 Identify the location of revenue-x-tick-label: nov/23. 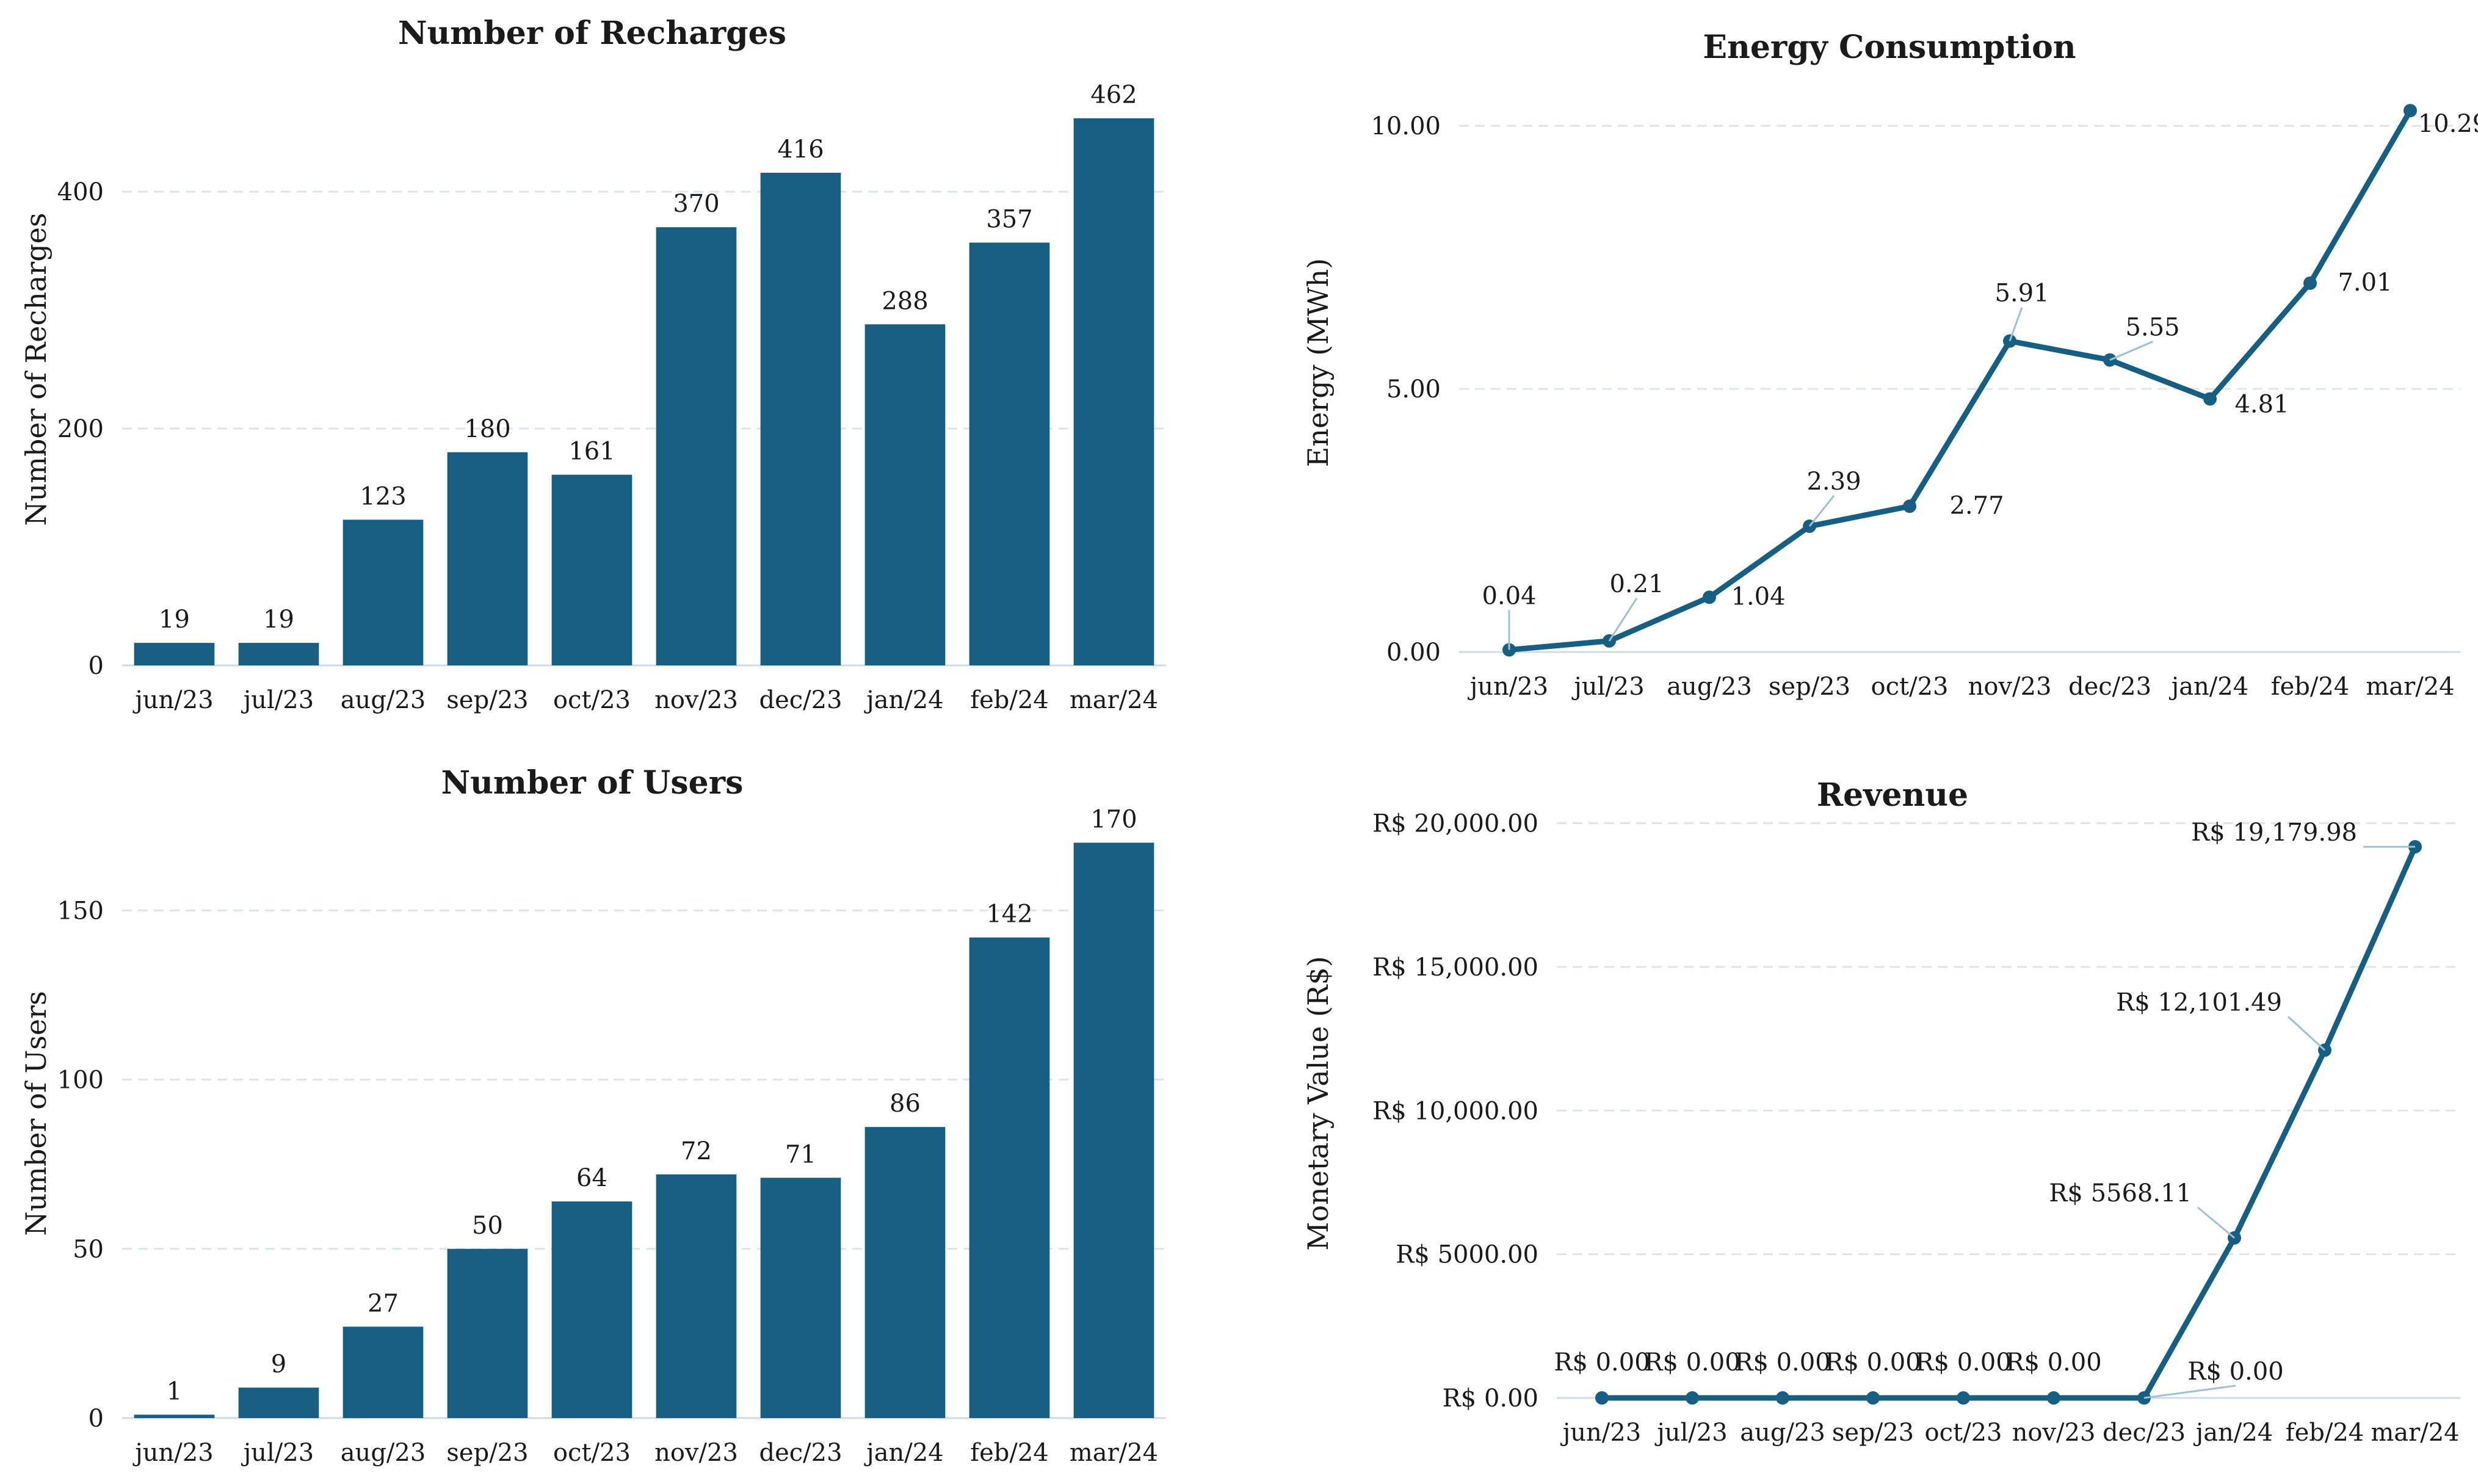
(2054, 1433).